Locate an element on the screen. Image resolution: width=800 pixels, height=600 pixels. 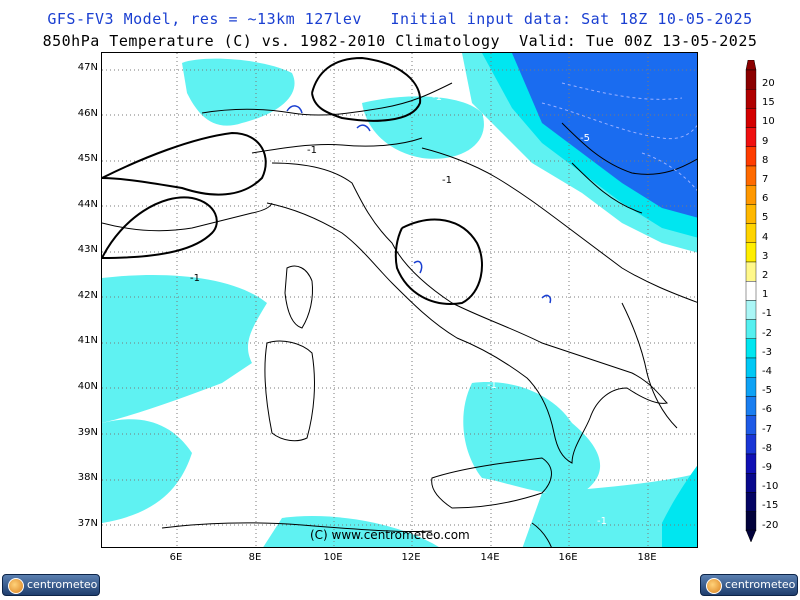
color-scale-label: 6 is located at coordinates (765, 199).